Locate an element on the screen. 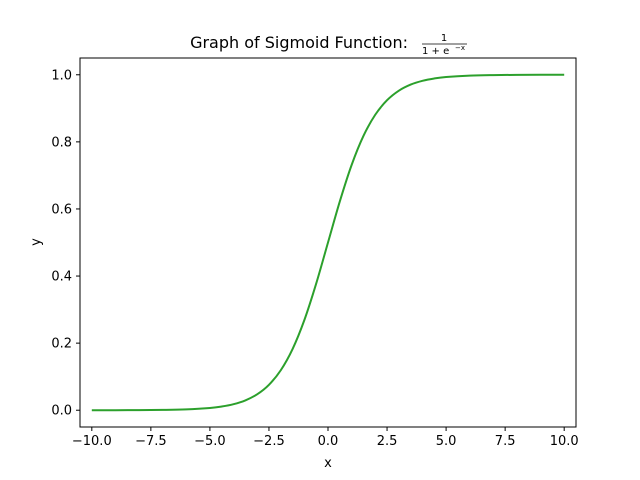 This screenshot has height=480, width=640. y-tick-label: 0.8 is located at coordinates (61, 142).